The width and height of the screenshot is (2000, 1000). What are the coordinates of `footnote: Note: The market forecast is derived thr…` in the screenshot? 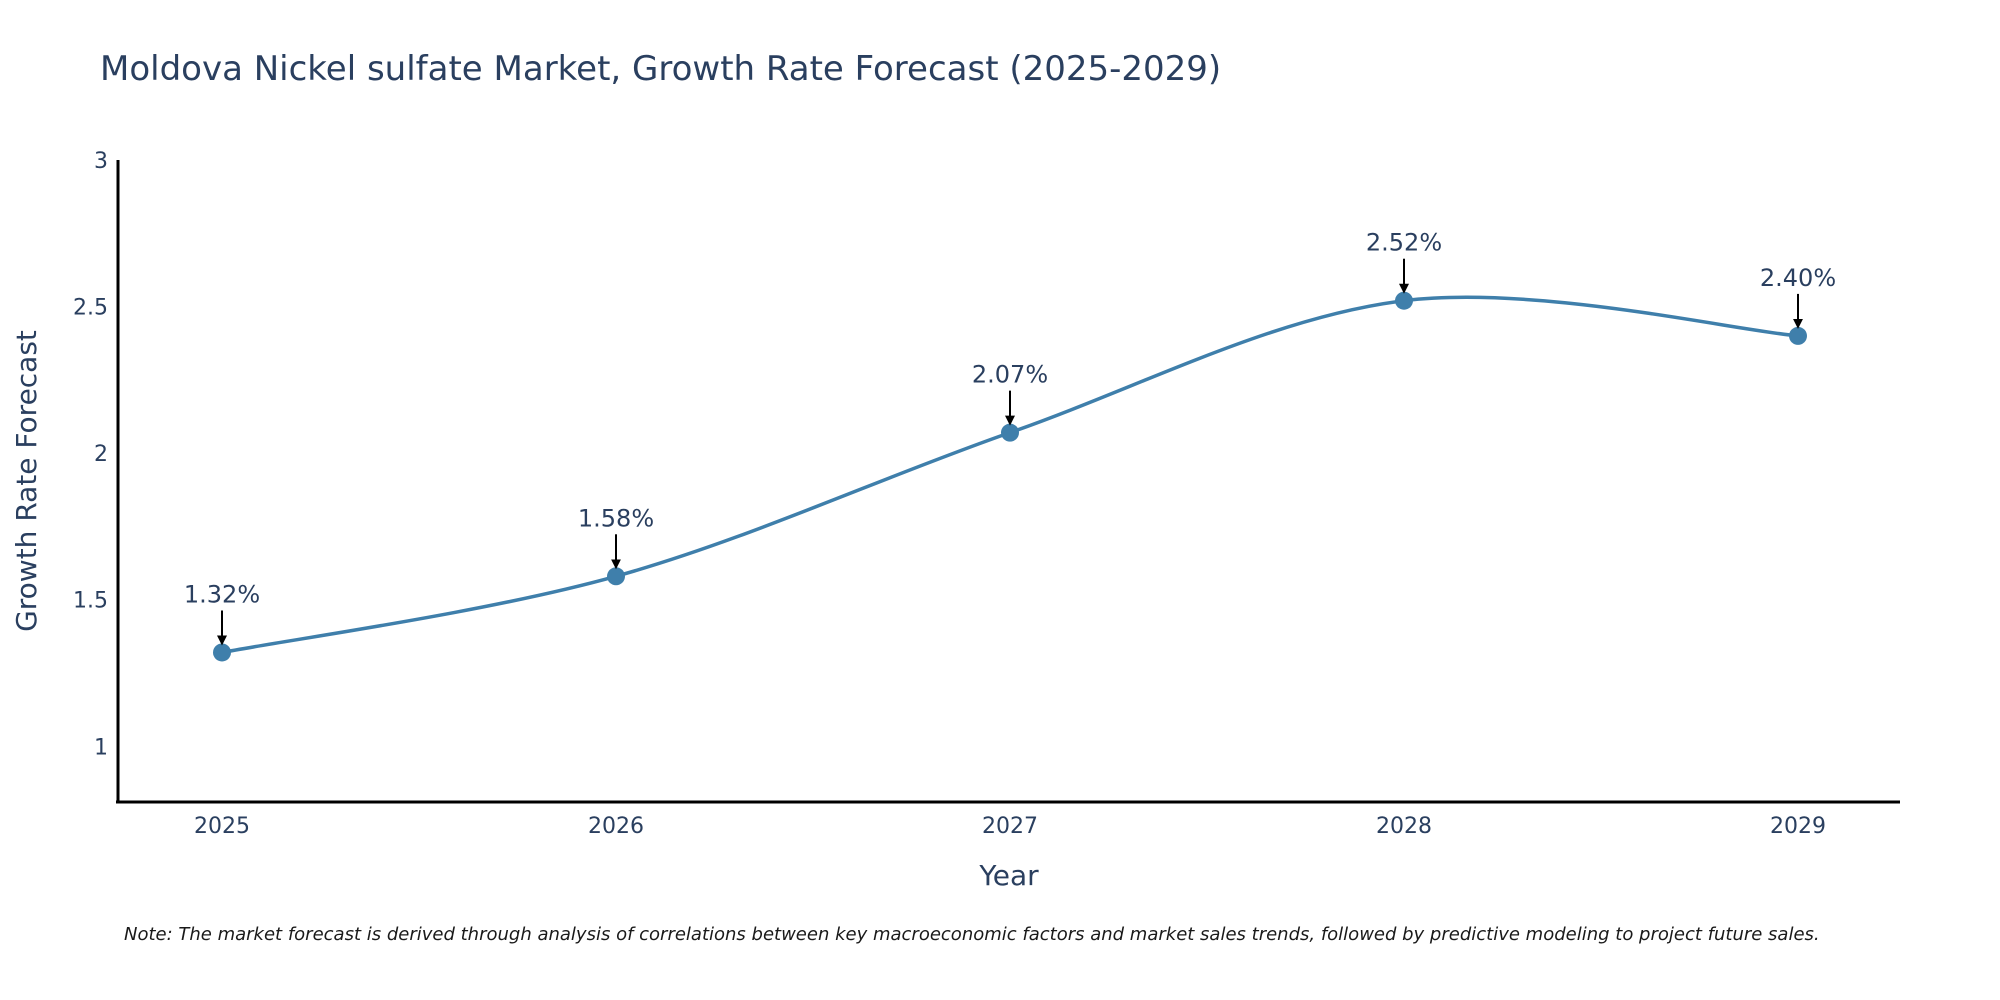 It's located at (972, 934).